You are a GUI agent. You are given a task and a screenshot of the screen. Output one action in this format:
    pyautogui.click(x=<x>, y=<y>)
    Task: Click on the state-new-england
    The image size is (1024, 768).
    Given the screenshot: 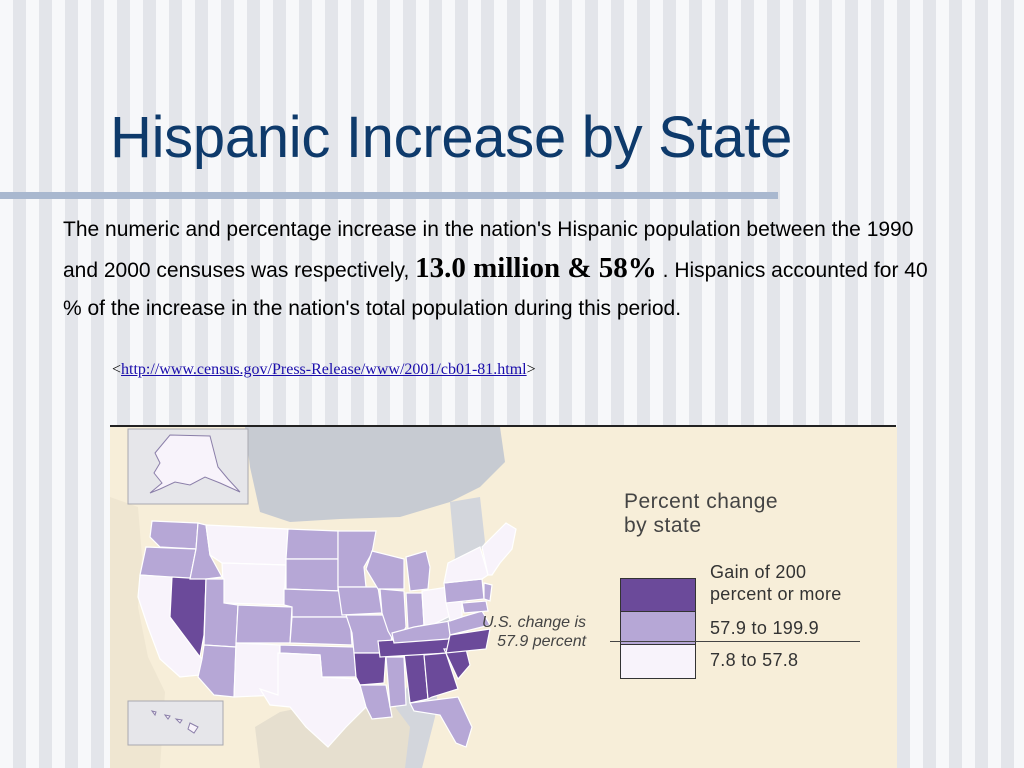 What is the action you would take?
    pyautogui.click(x=499, y=549)
    